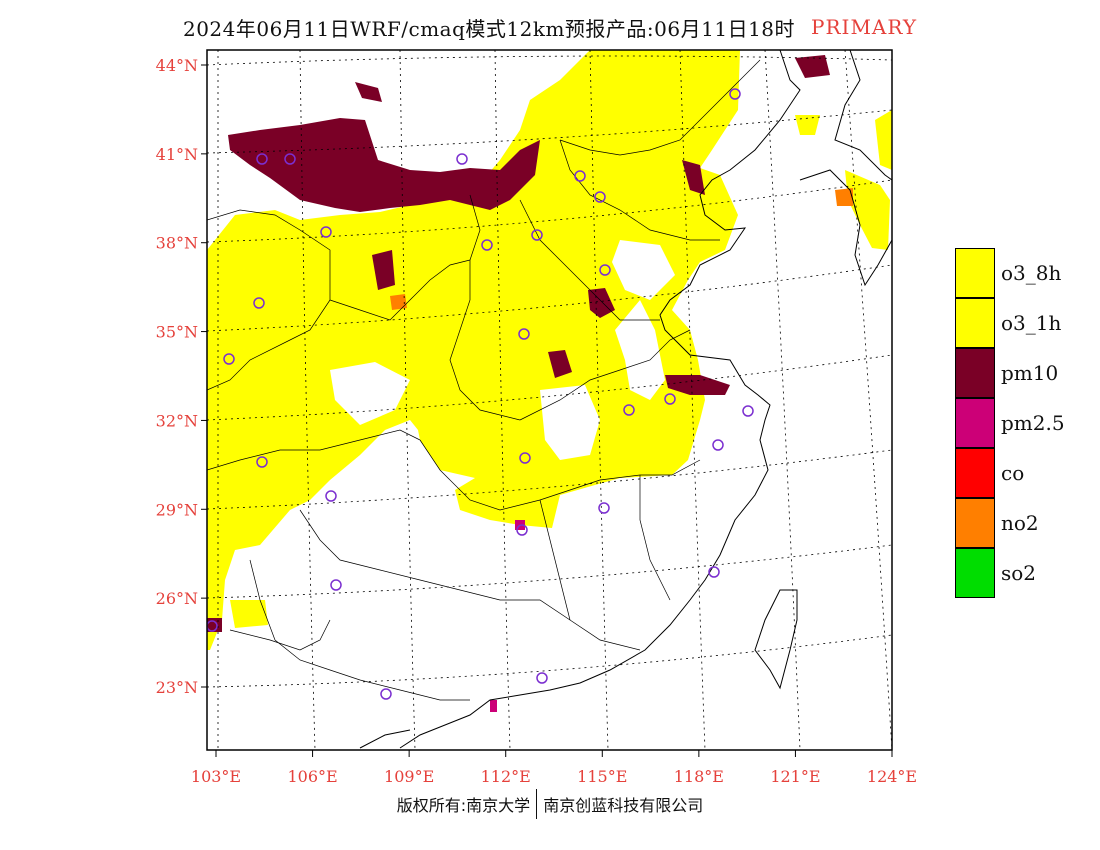 Image resolution: width=1100 pixels, height=850 pixels. Describe the element at coordinates (177, 243) in the screenshot. I see `lat-tick-label: 38°N` at that location.